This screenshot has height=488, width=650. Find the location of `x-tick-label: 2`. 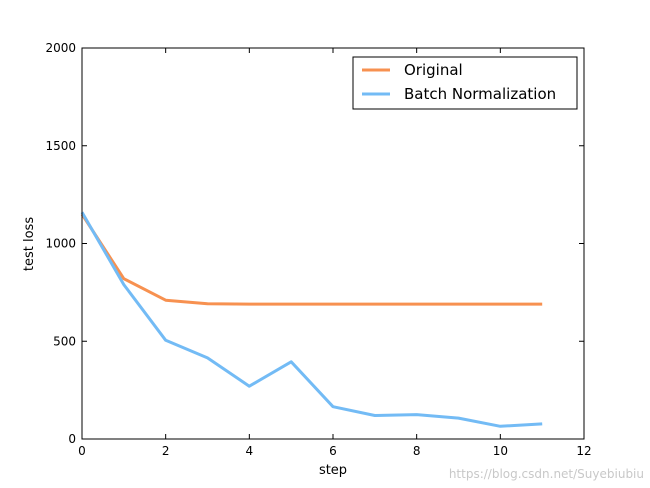

x-tick-label: 2 is located at coordinates (166, 451).